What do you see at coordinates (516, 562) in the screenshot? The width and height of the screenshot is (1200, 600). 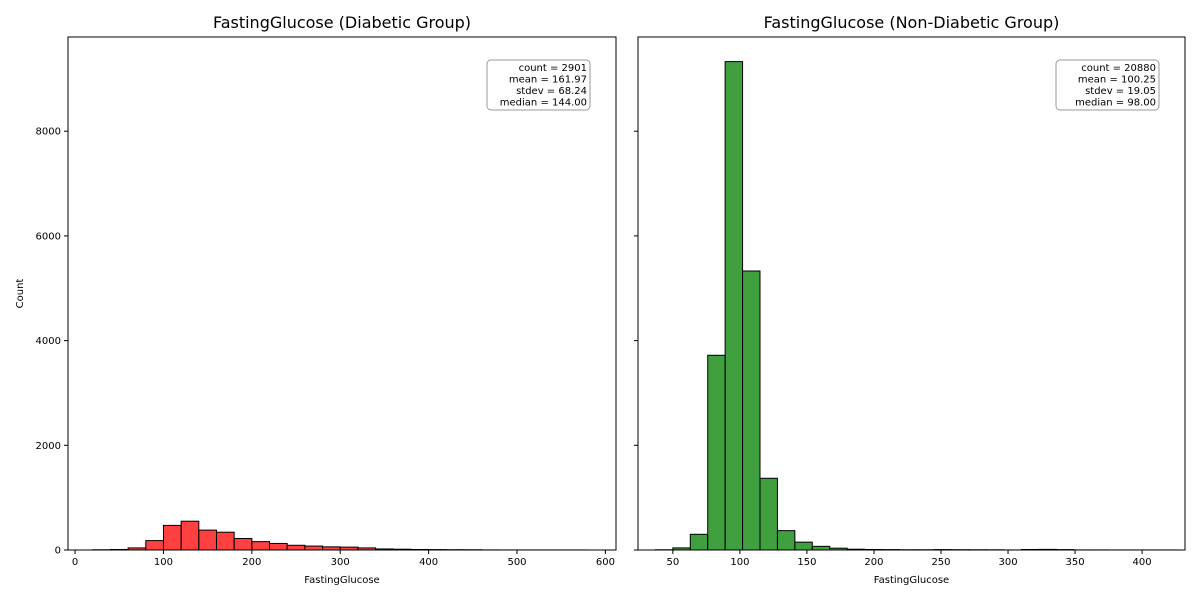 I see `x-tick-label: 500` at bounding box center [516, 562].